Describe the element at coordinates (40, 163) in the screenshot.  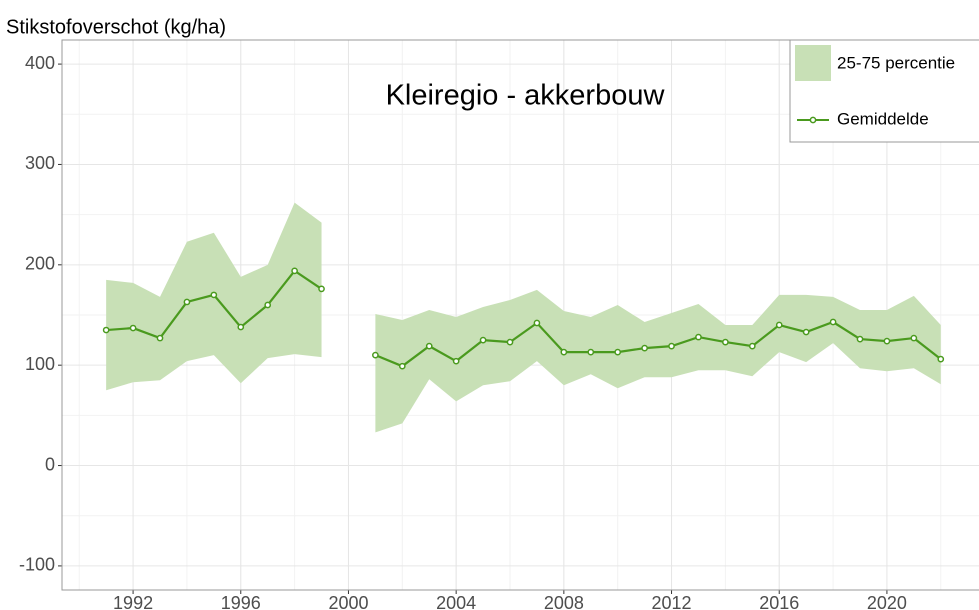
I see `y-tick-label: 300` at that location.